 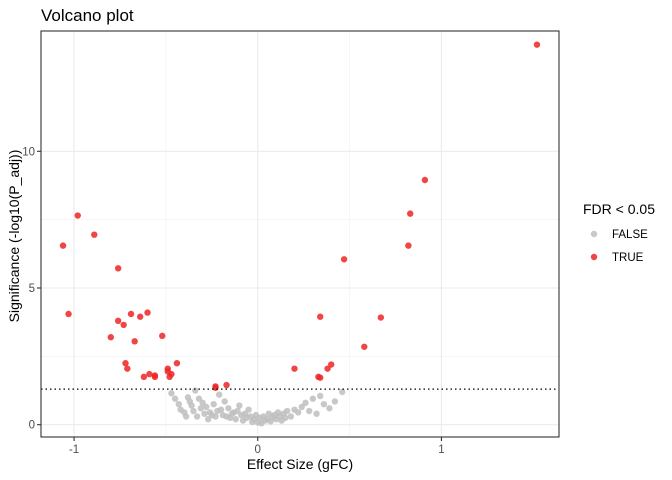 I want to click on x-tick-label: -1, so click(x=74, y=450).